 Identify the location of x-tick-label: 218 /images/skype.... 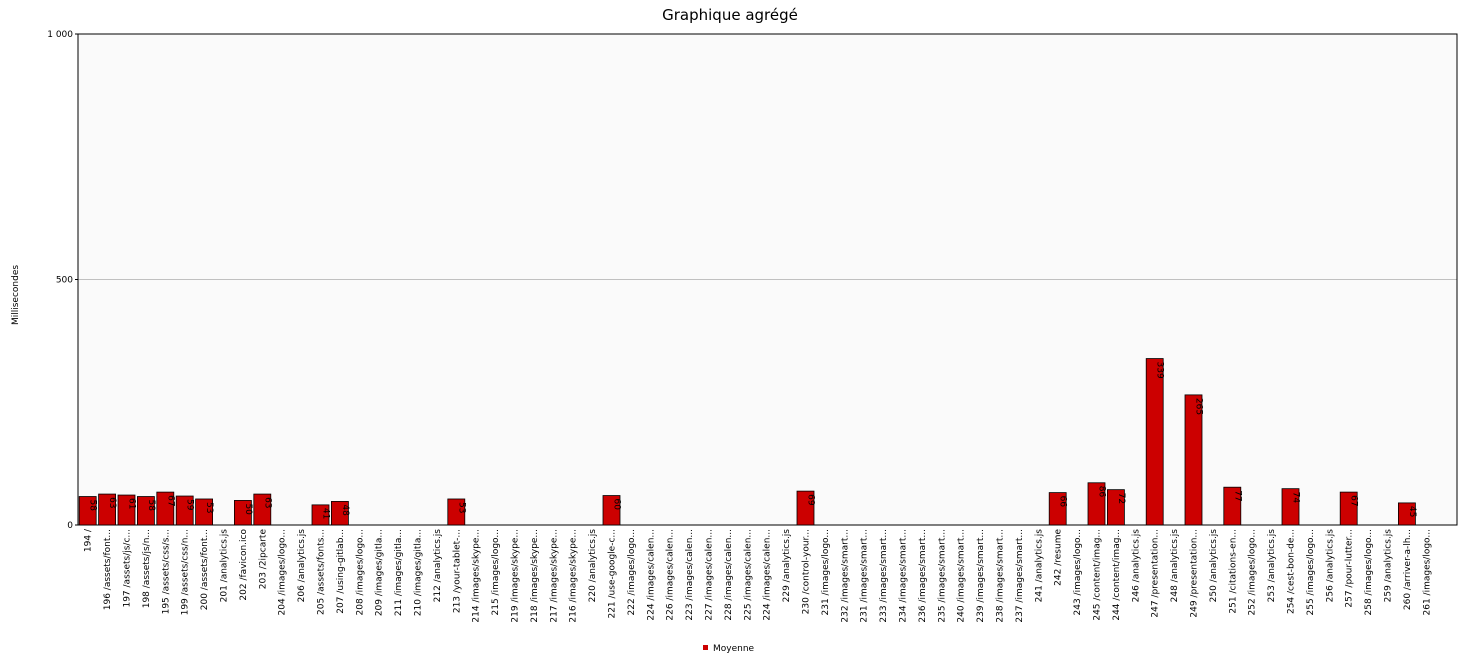
(535, 576).